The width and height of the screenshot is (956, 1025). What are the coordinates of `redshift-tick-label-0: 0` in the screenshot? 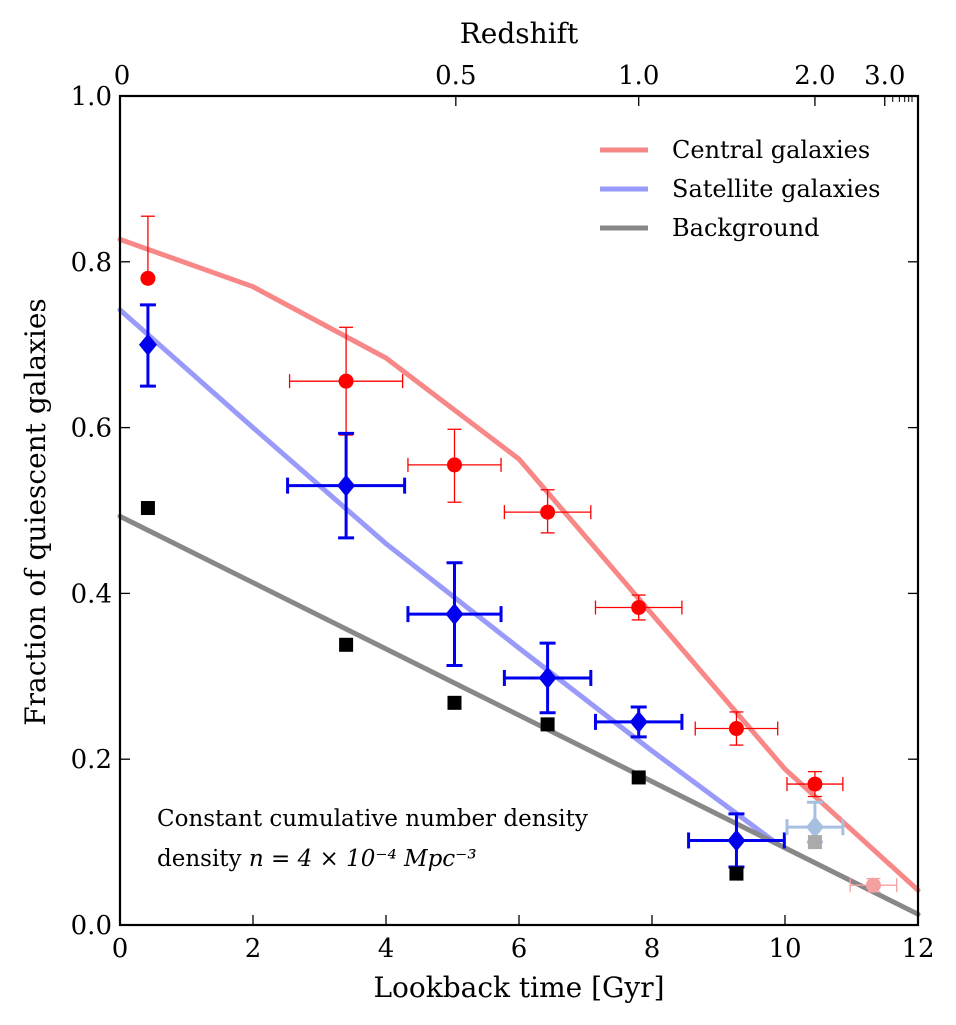 It's located at (122, 76).